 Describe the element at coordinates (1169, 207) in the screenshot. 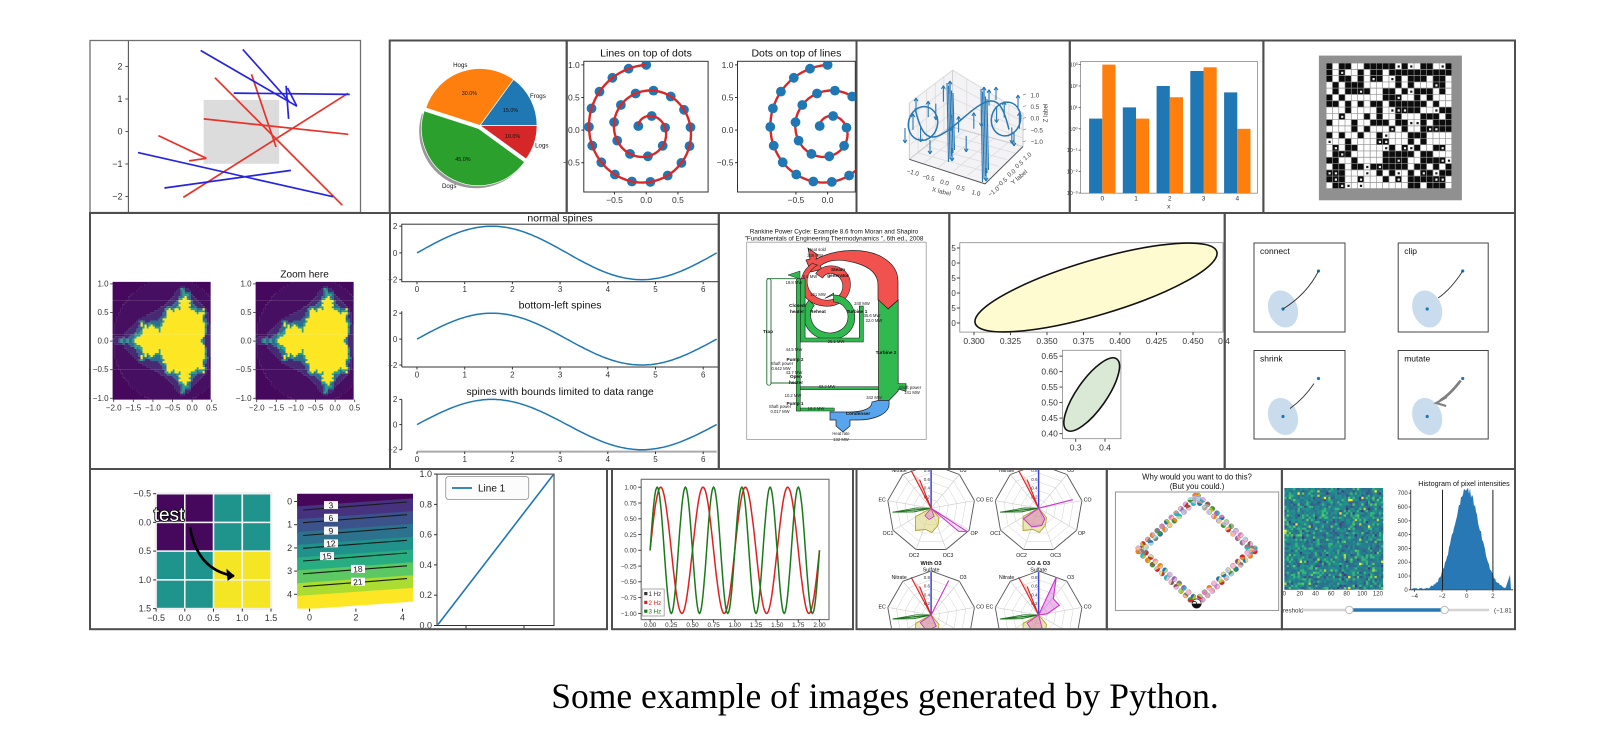

I see `svg-text: x` at that location.